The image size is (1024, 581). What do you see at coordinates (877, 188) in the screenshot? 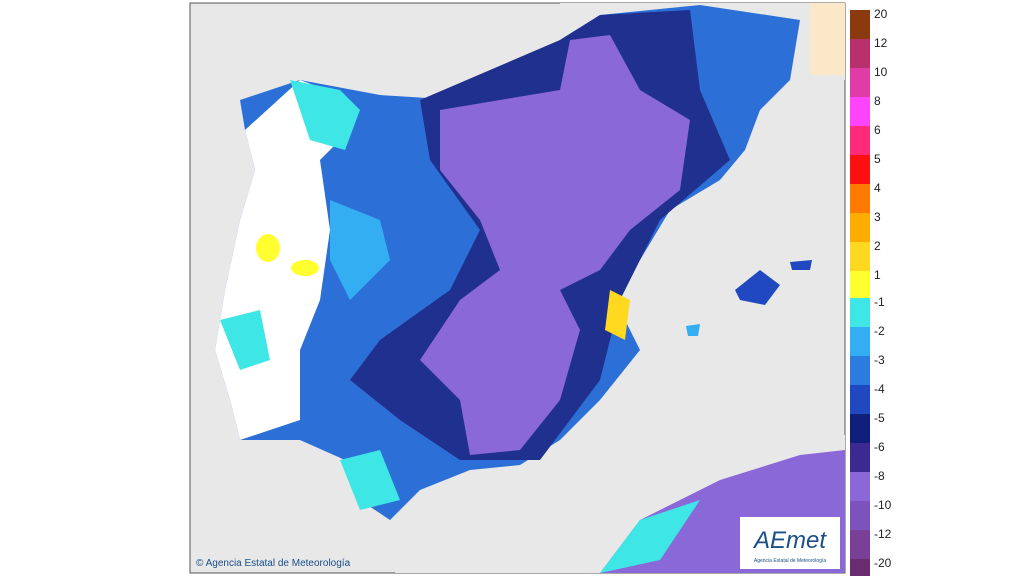
I see `legend-label: 4` at bounding box center [877, 188].